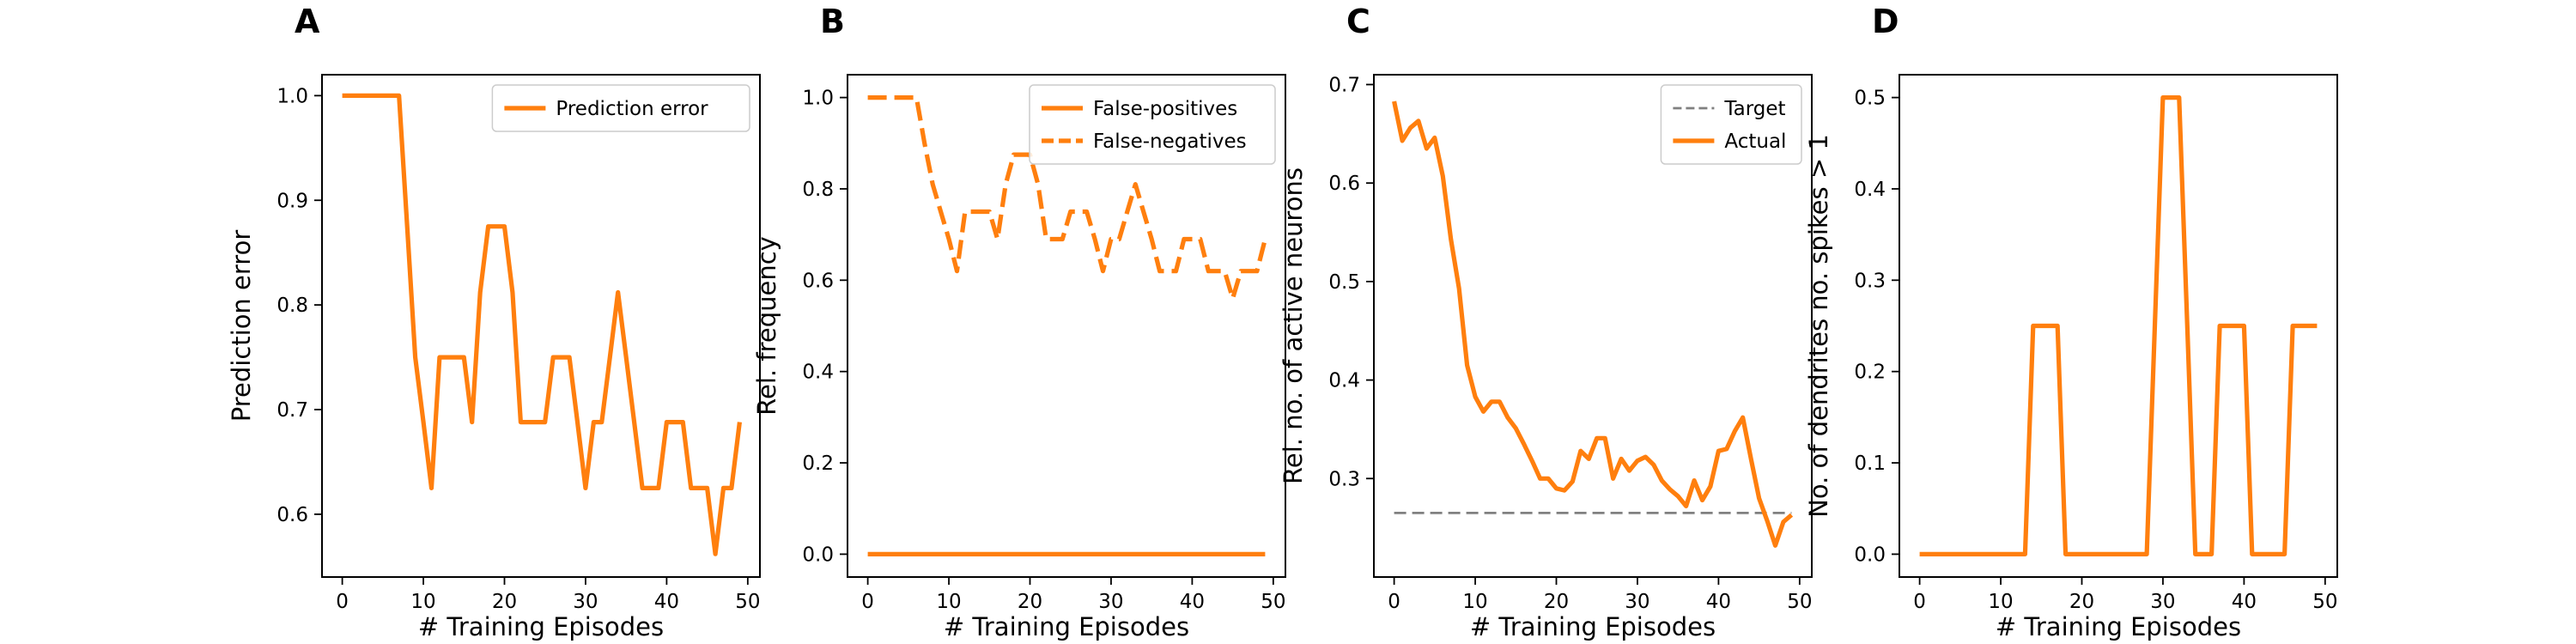 The height and width of the screenshot is (644, 2576). I want to click on legend: Prediction error, so click(620, 108).